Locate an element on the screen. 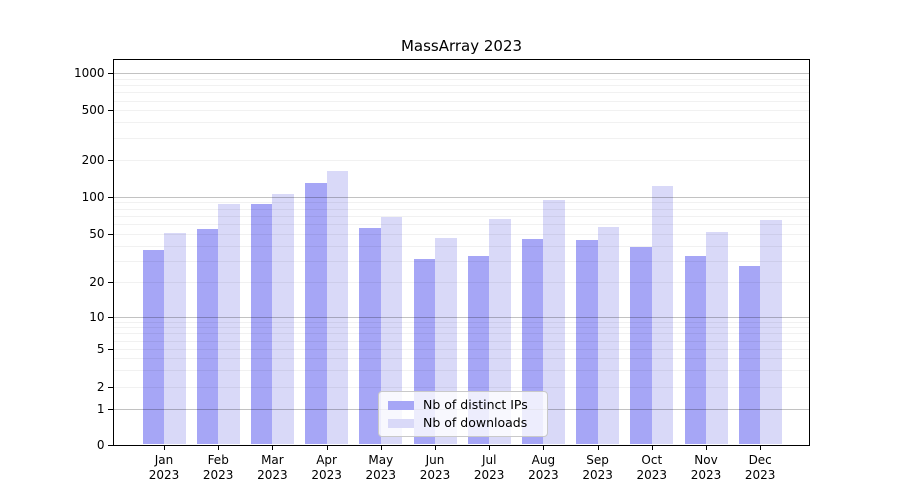 The image size is (900, 500). legend: Nb of distinct IPs Nb of downloads is located at coordinates (463, 414).